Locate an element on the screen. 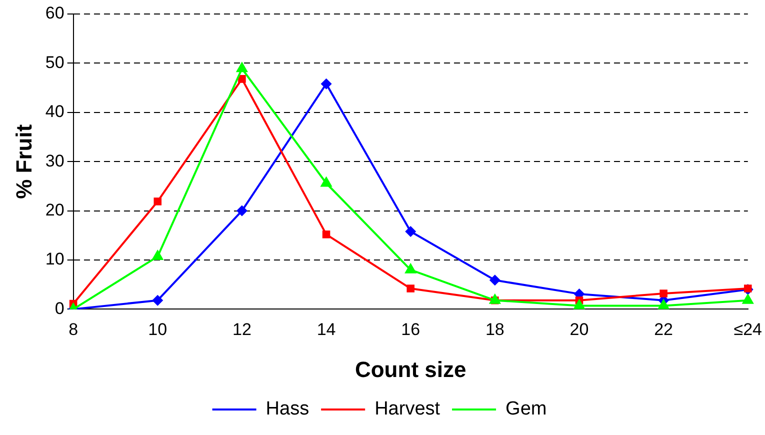  x-tick-label: 16 is located at coordinates (410, 330).